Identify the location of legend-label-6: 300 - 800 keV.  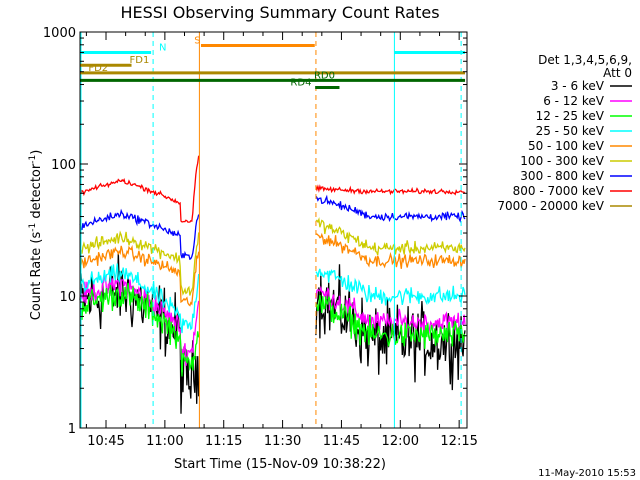
(562, 176).